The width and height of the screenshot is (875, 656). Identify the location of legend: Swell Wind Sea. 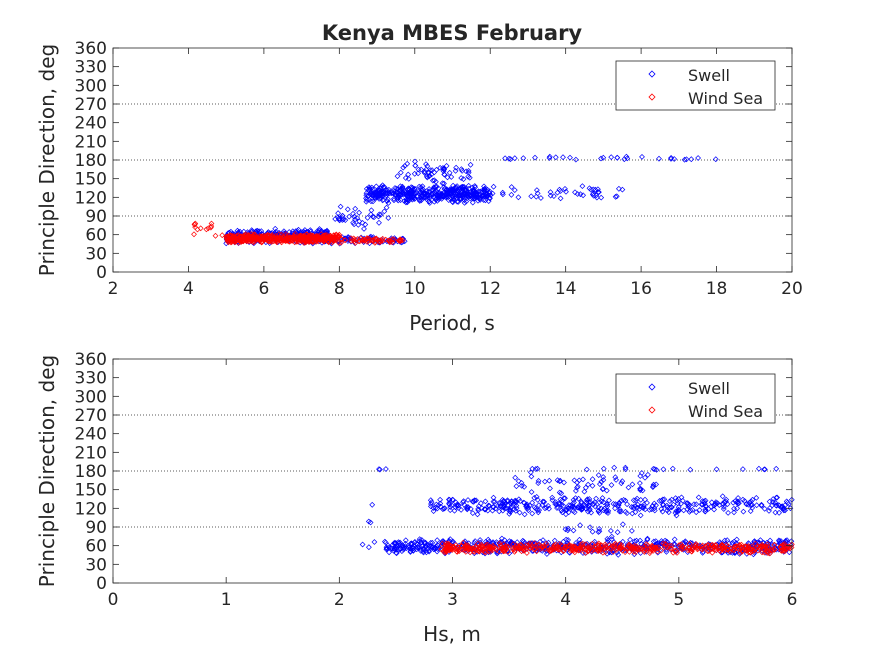
(695, 398).